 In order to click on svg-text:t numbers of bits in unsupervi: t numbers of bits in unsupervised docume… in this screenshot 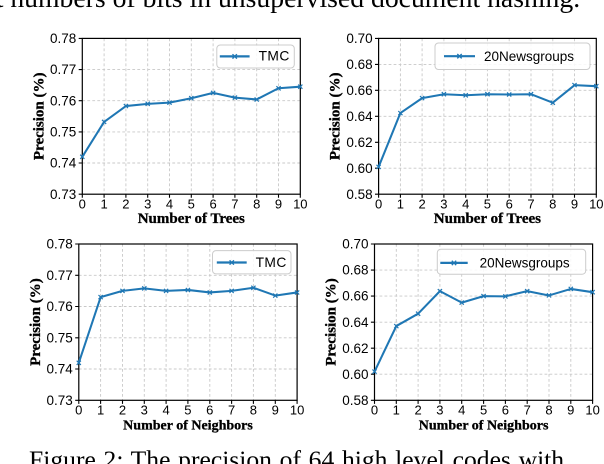, I will do `click(290, 6)`.